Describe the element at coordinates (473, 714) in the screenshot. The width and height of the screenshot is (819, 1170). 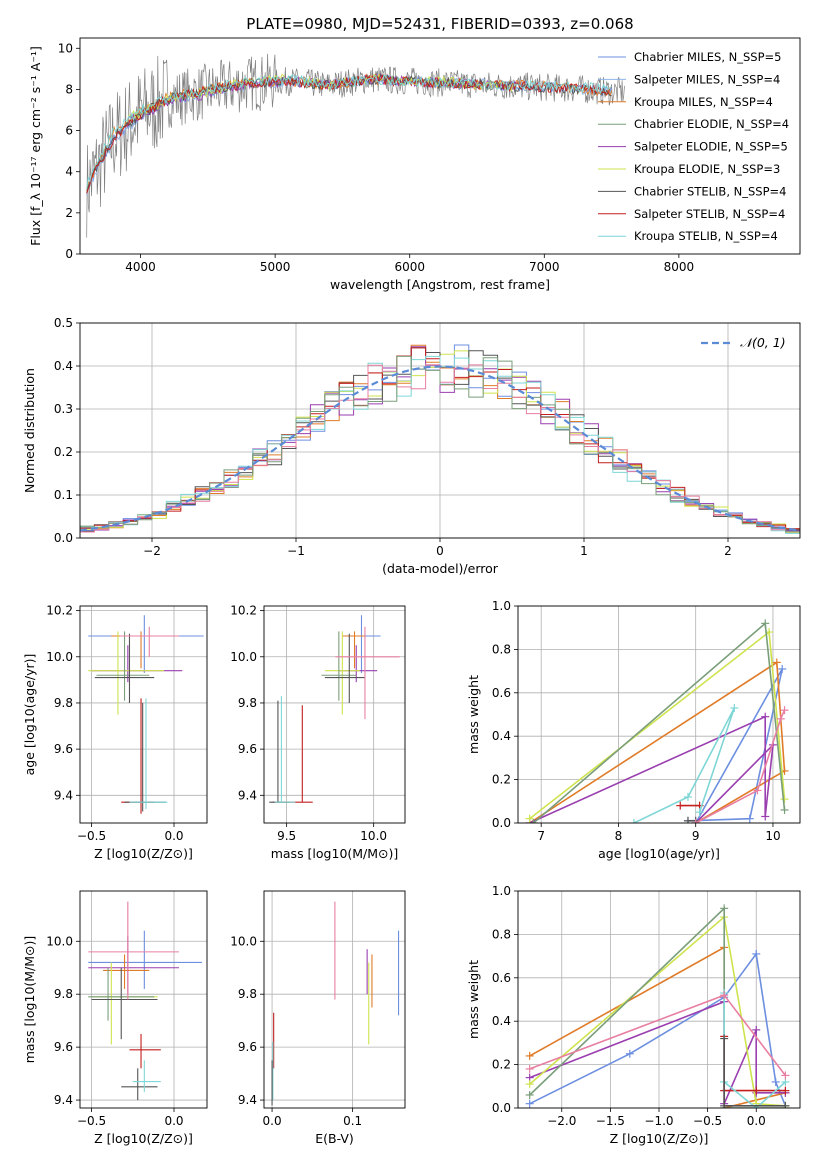
I see `y-axis-label: mass weight` at that location.